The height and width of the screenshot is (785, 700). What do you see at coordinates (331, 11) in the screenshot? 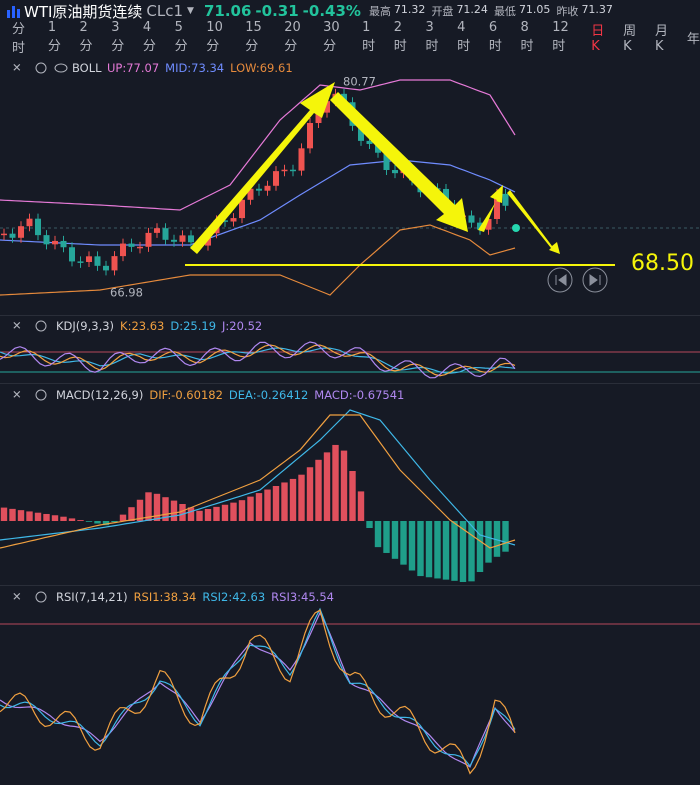
I see `change-pct: -0.43%` at bounding box center [331, 11].